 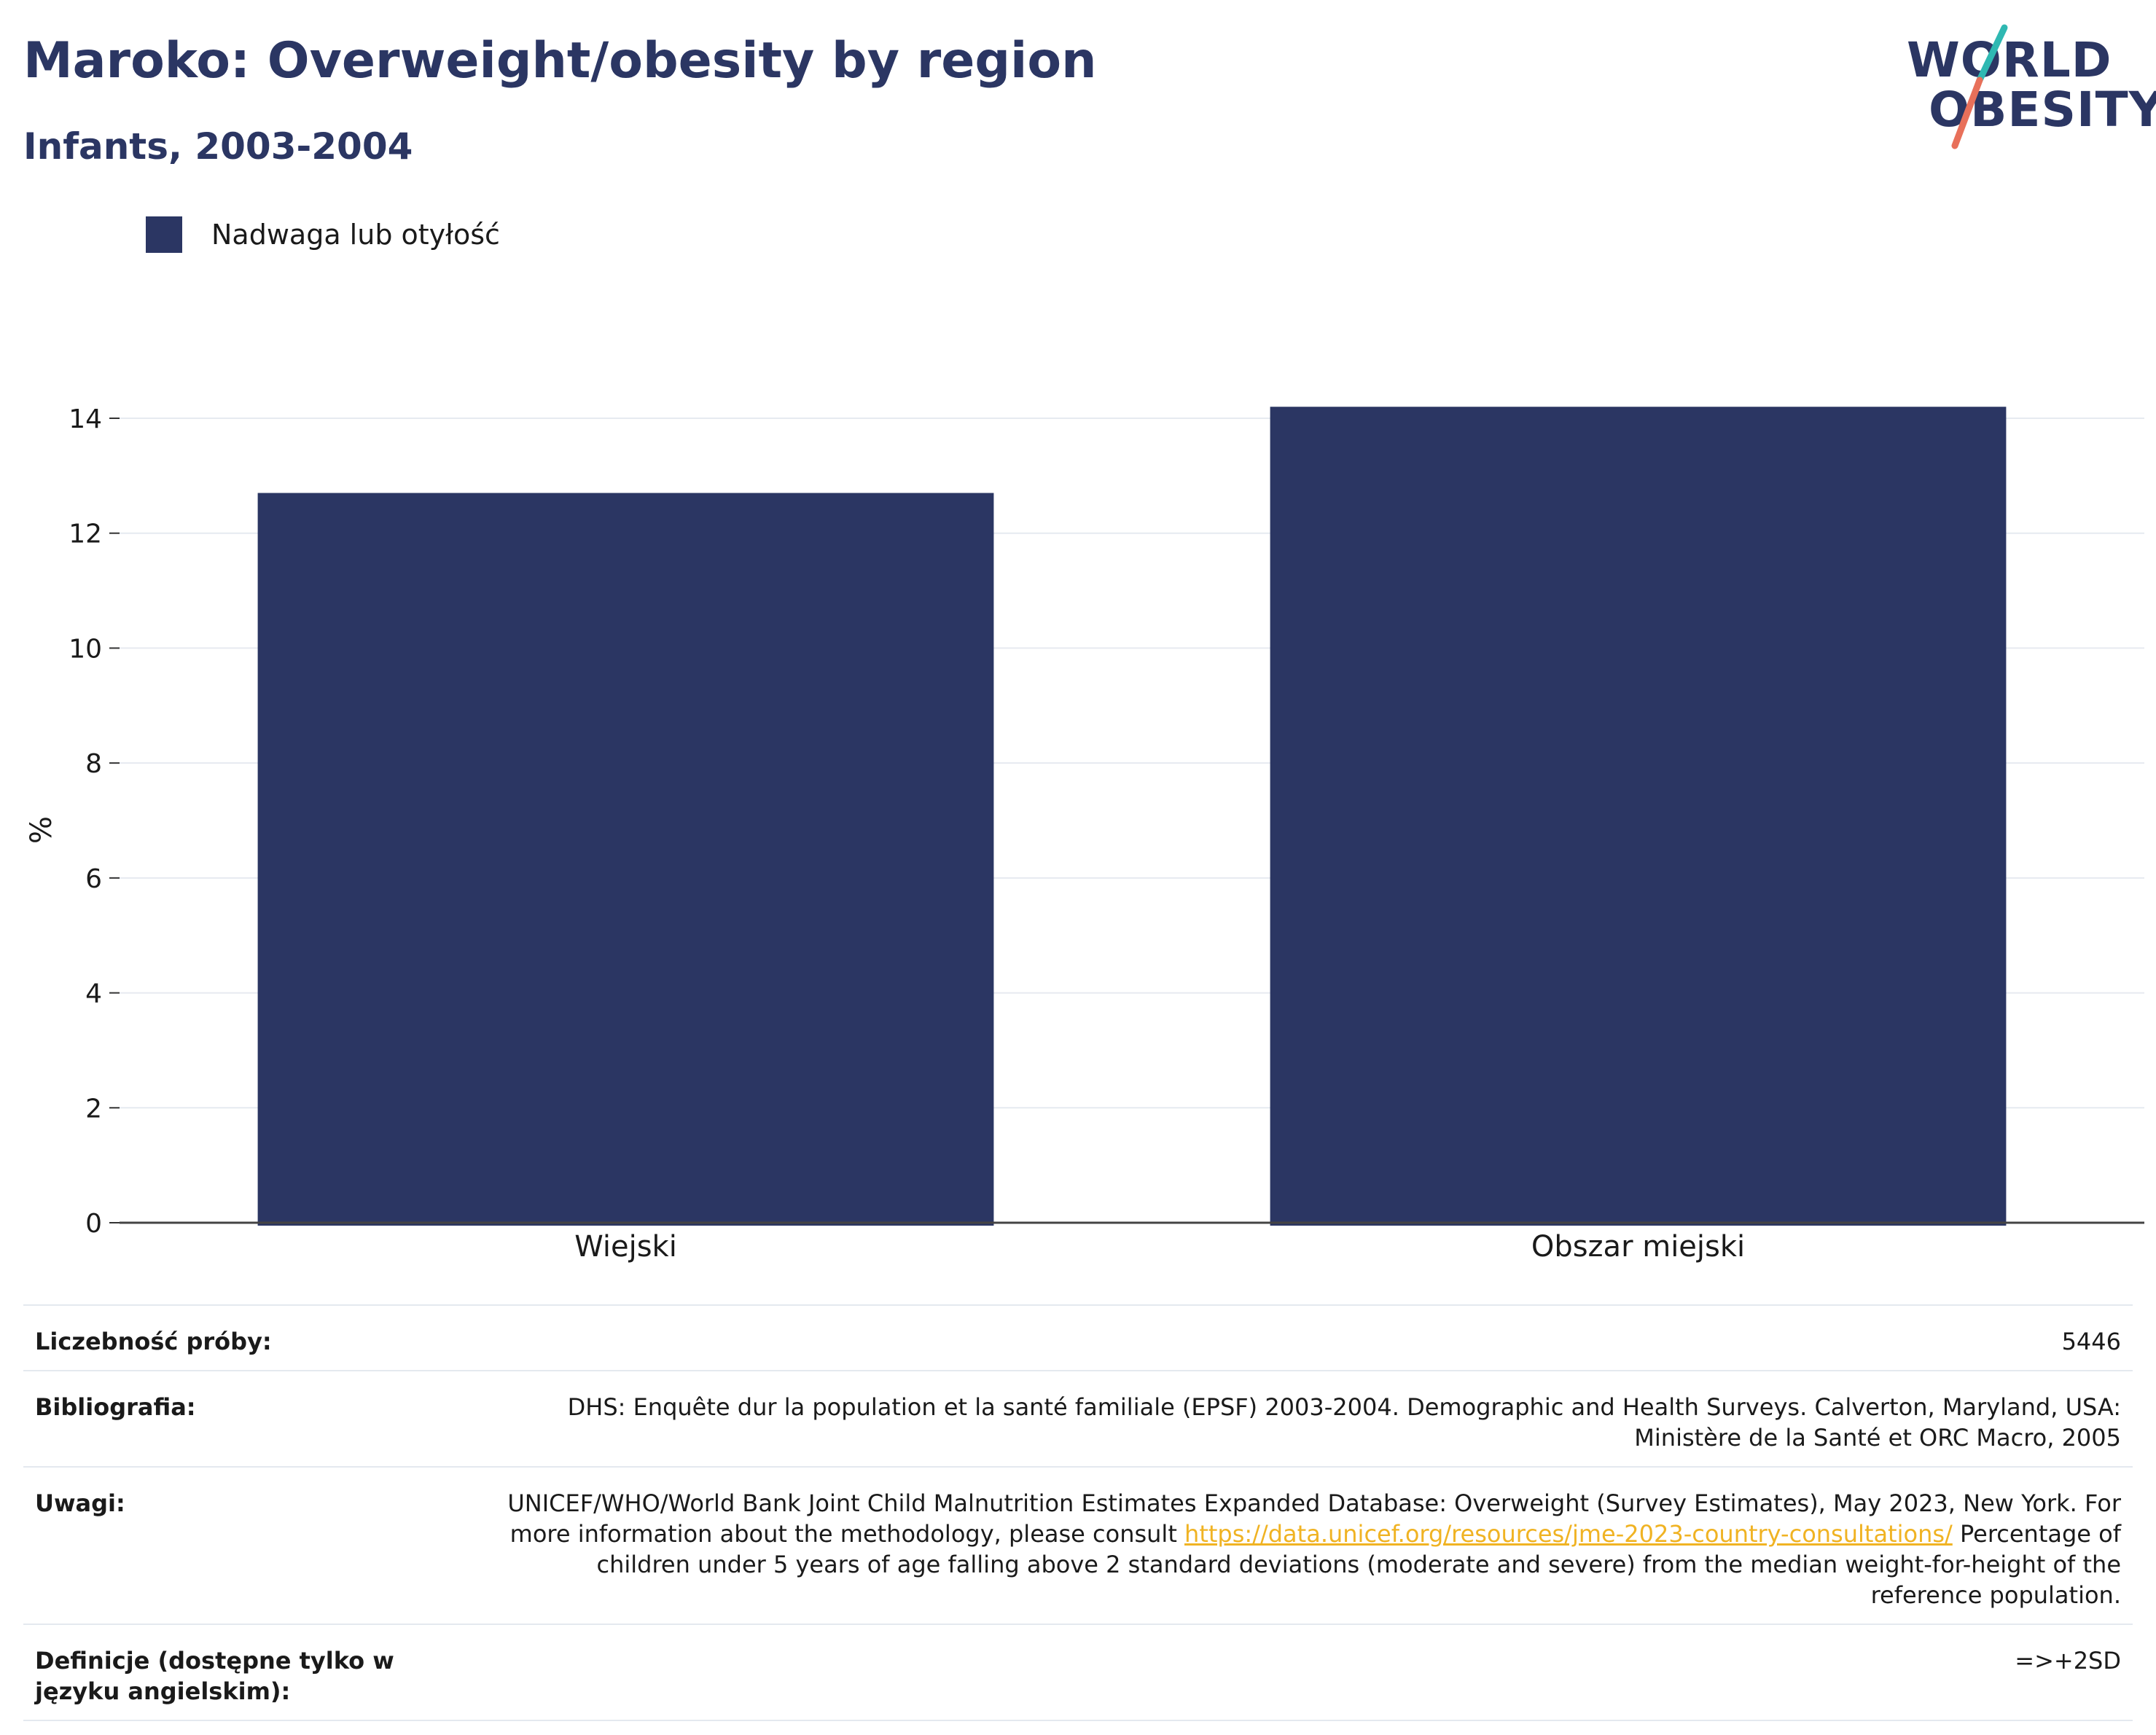 What do you see at coordinates (560, 61) in the screenshot?
I see `chart-title: Maroko: Overweight/obesity by region` at bounding box center [560, 61].